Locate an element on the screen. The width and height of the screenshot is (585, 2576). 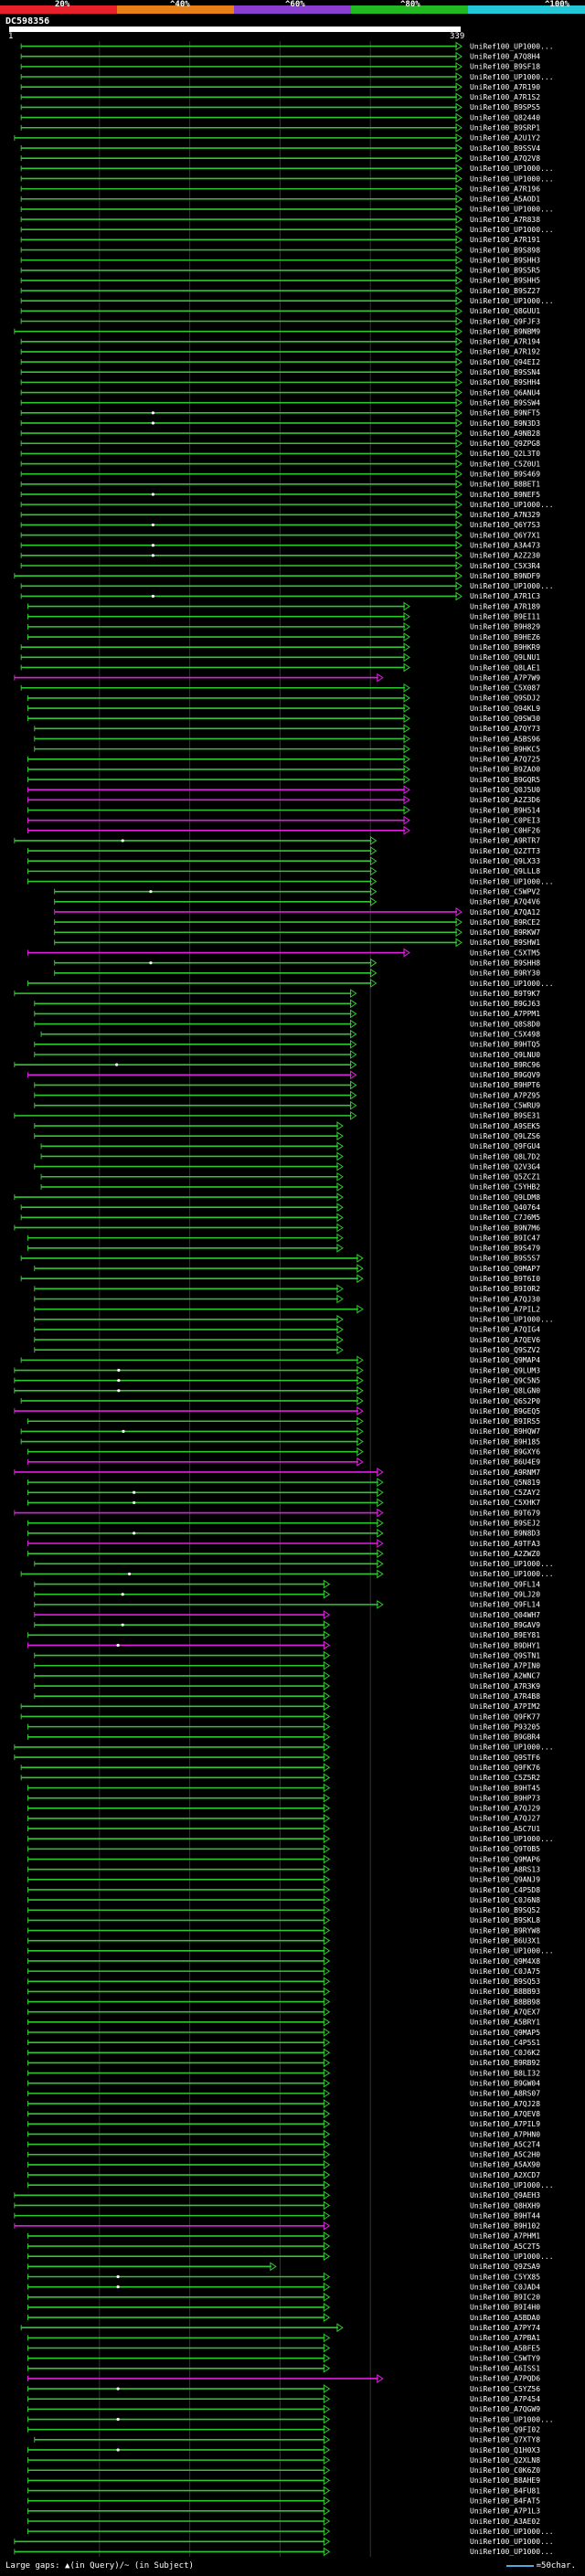
hit-row: UniRef100_Q9FGU4 is located at coordinates (290, 1146).